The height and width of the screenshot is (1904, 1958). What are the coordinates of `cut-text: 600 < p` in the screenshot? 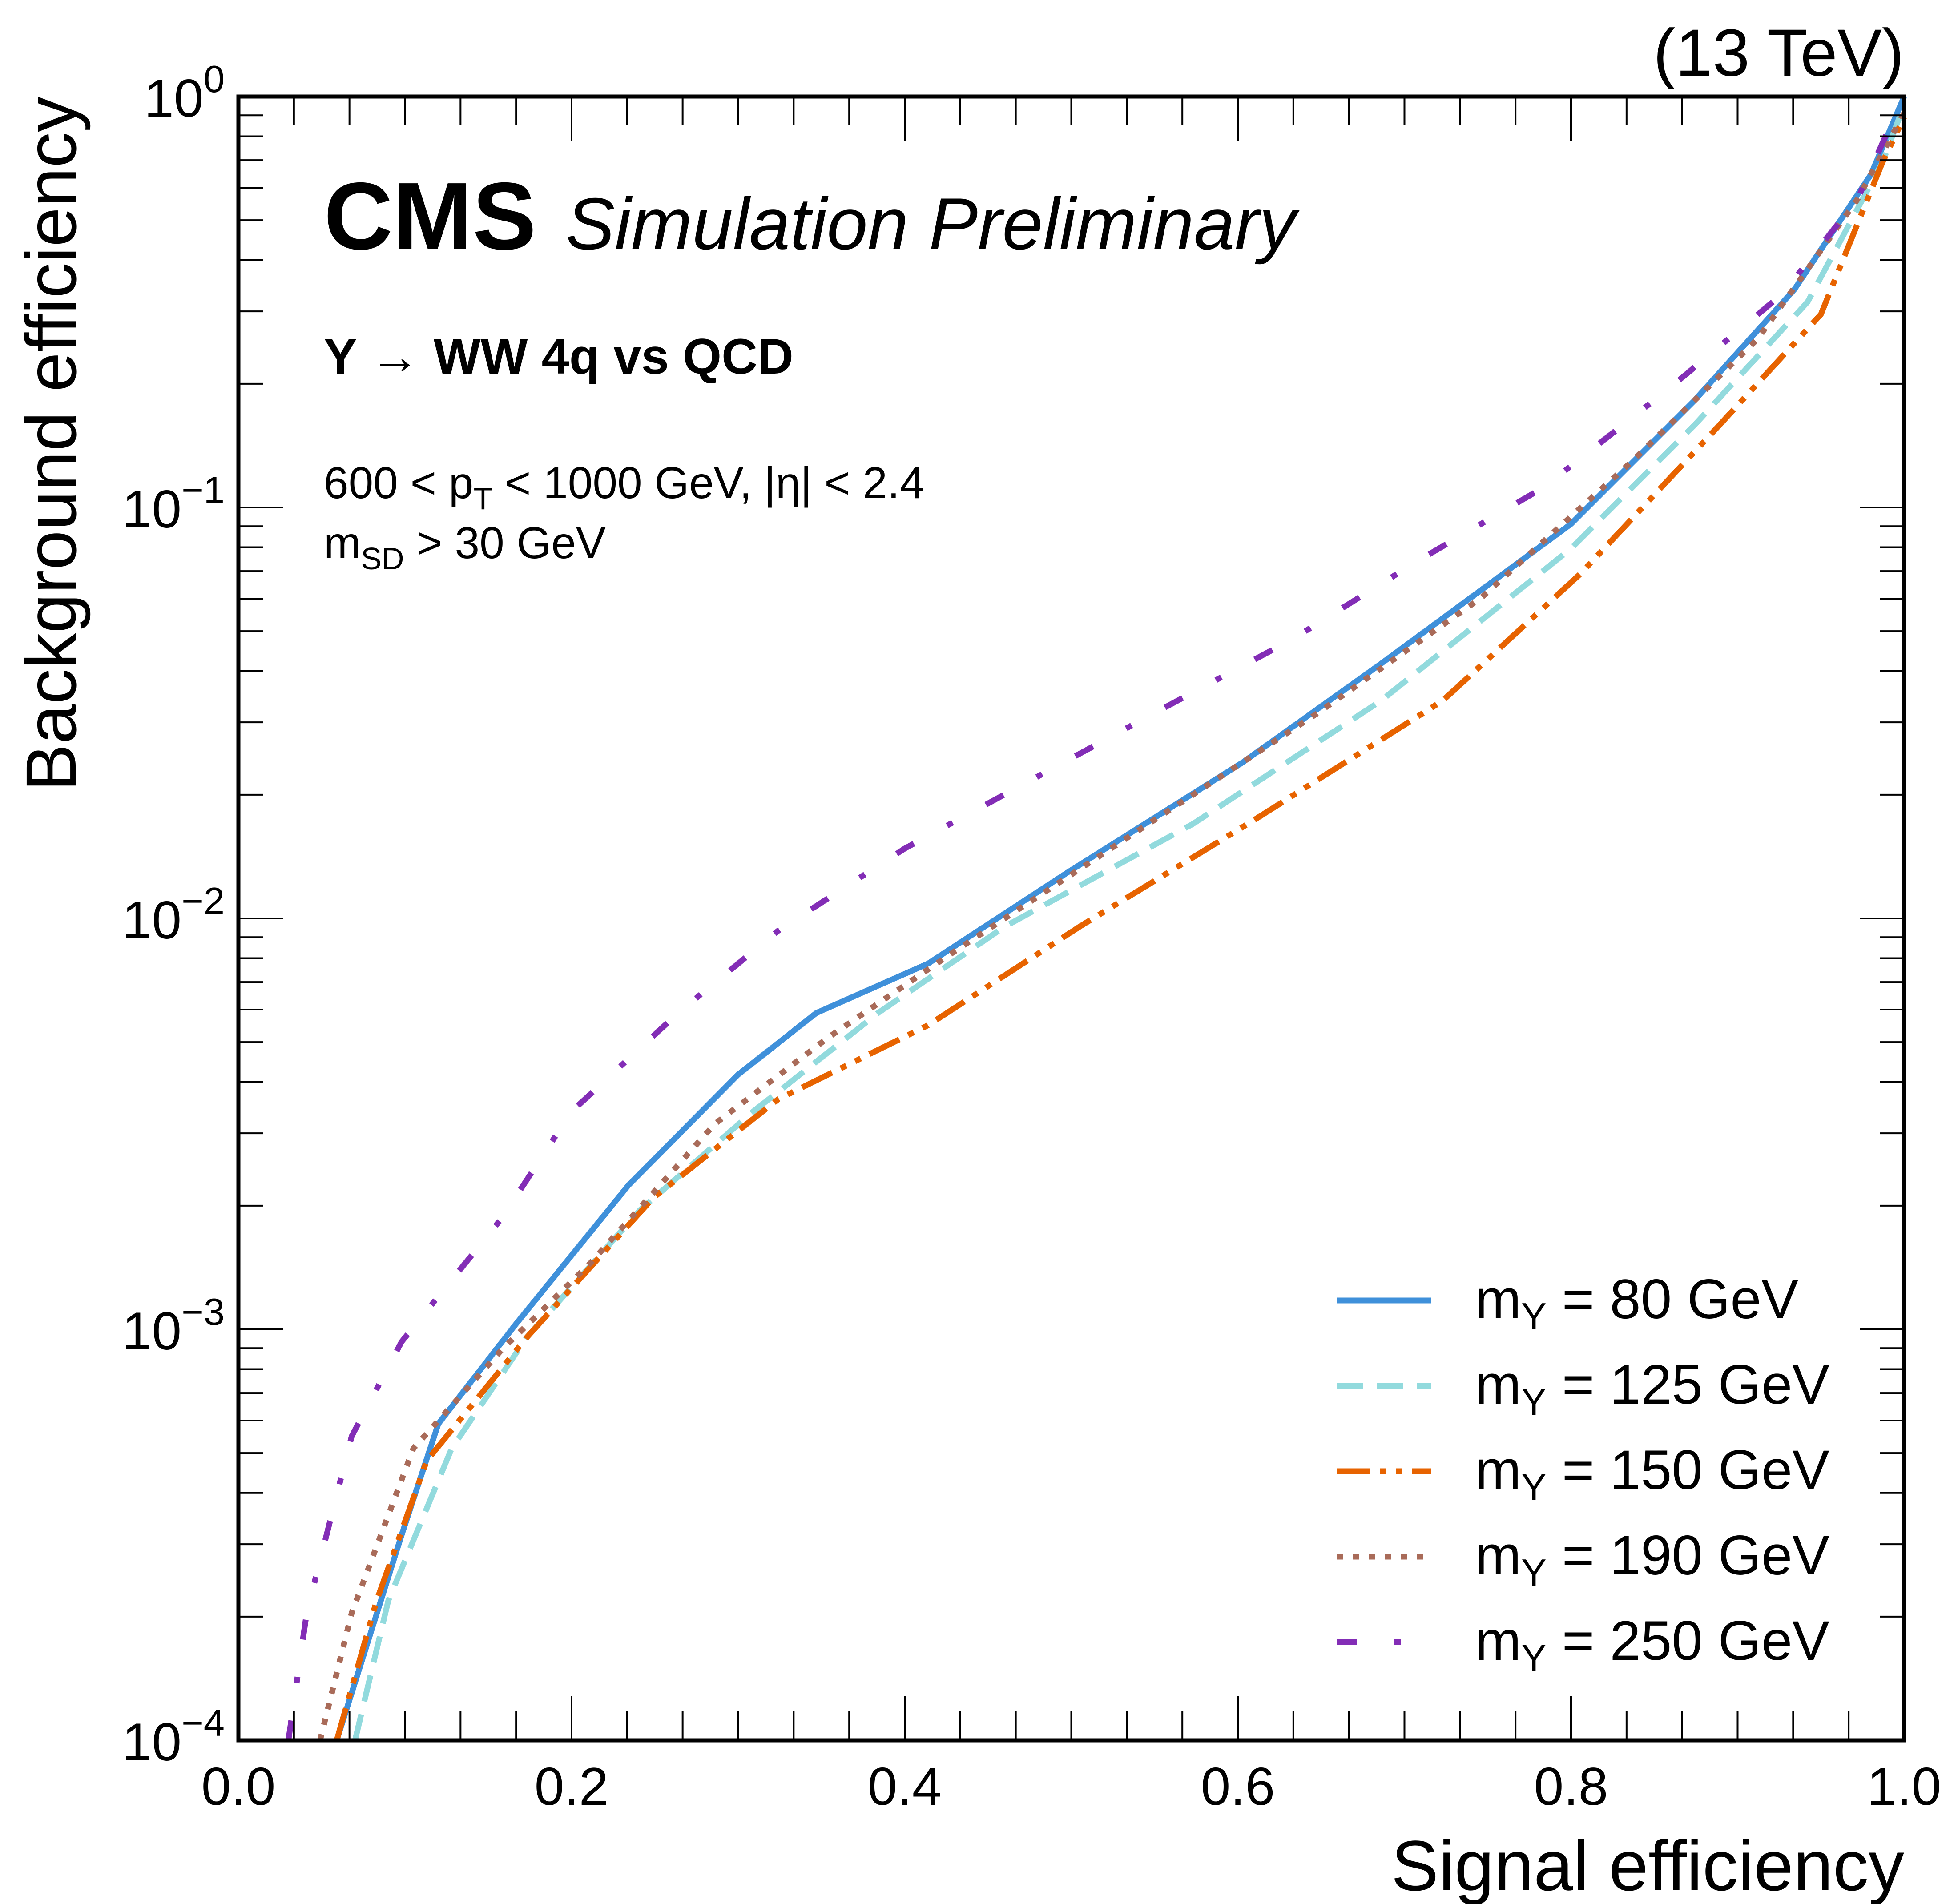 It's located at (398, 483).